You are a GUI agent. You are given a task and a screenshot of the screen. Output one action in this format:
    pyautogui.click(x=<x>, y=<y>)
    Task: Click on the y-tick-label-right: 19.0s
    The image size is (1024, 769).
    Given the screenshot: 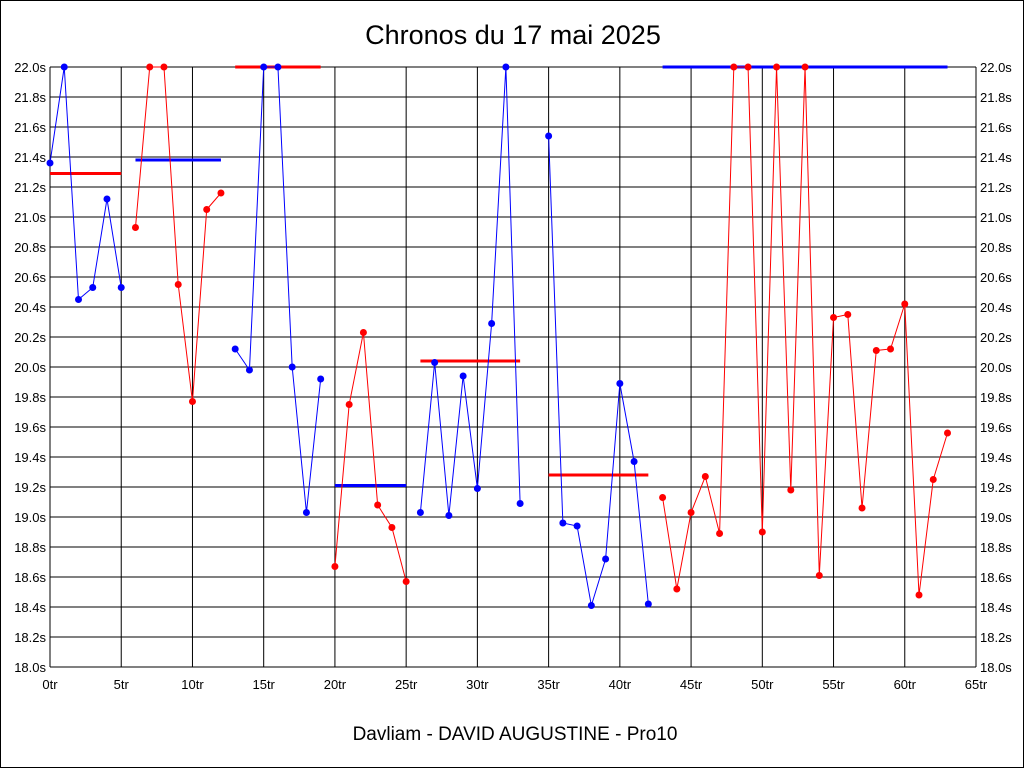 What is the action you would take?
    pyautogui.click(x=996, y=517)
    